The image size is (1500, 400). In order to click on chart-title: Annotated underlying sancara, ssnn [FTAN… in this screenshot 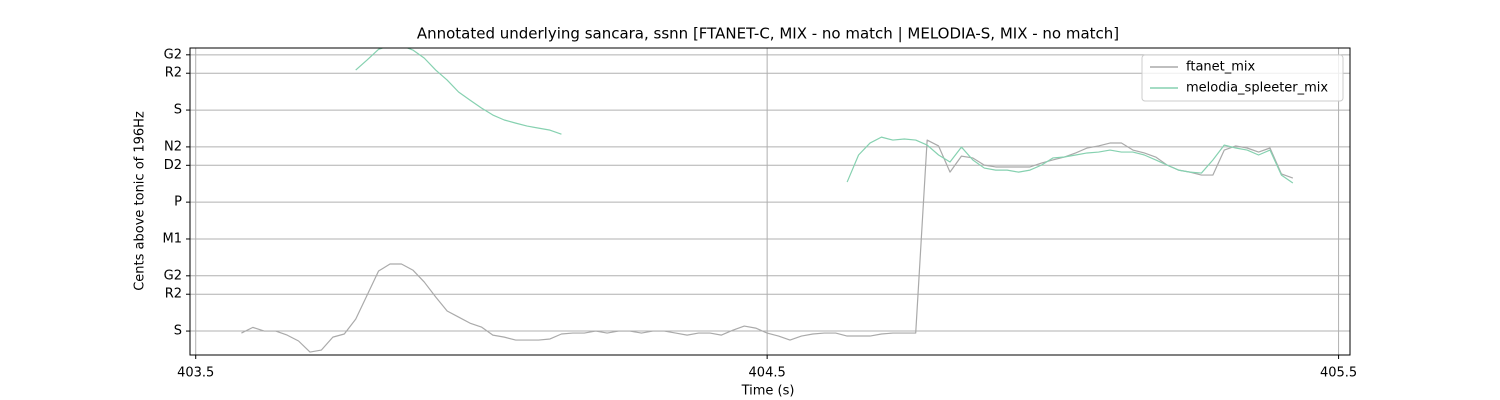, I will do `click(768, 34)`.